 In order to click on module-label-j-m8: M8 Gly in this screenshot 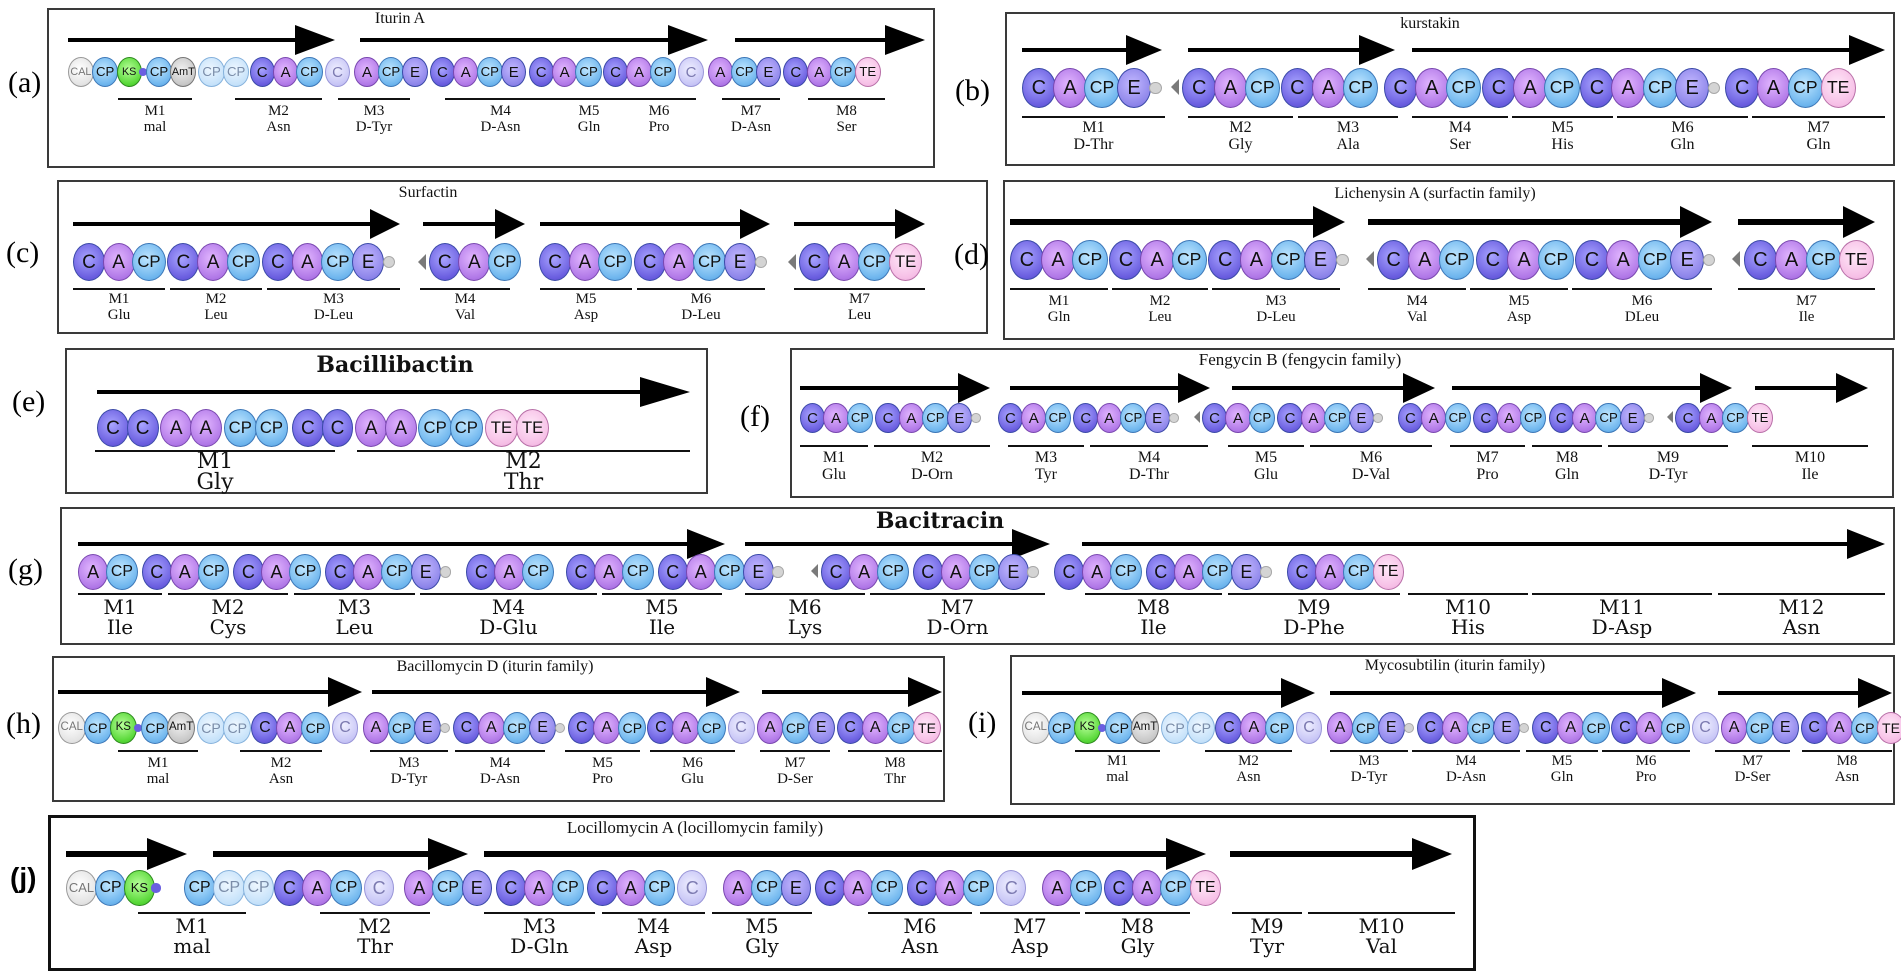, I will do `click(1138, 936)`.